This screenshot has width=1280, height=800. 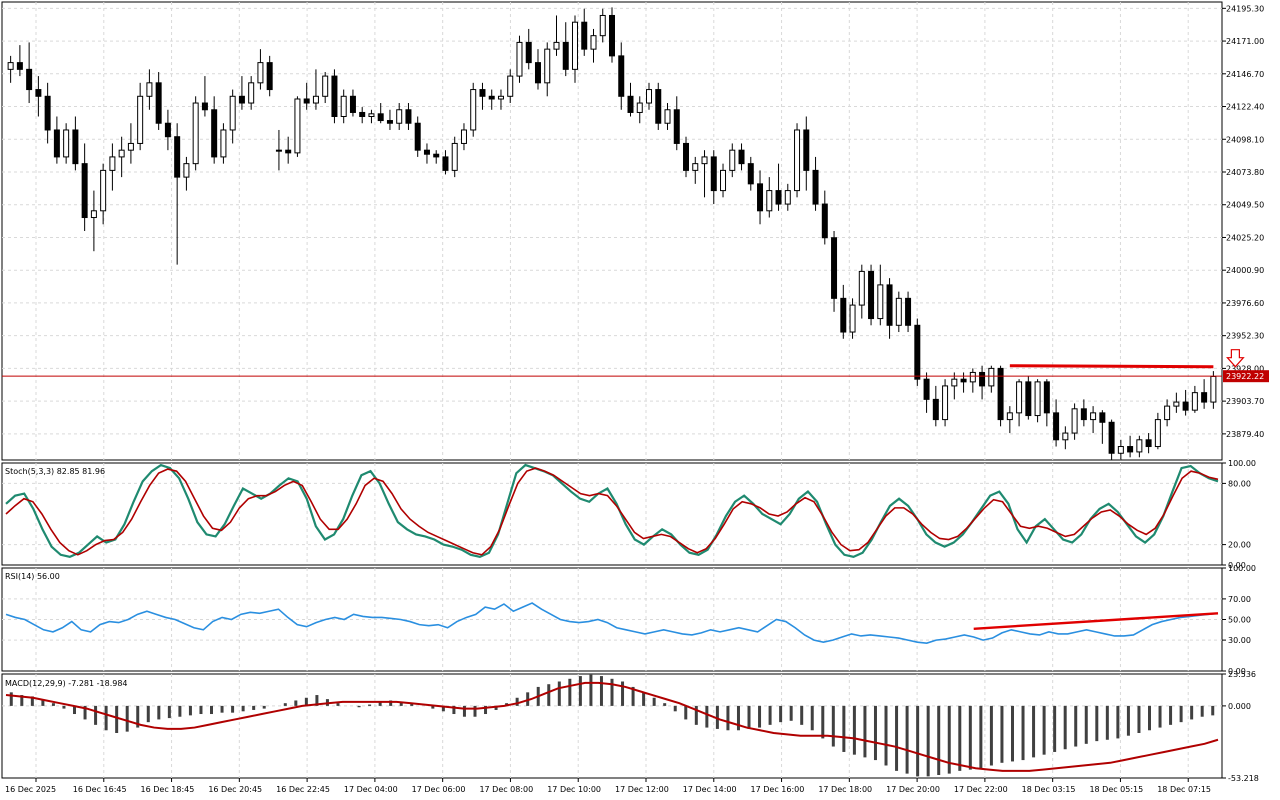 What do you see at coordinates (55, 471) in the screenshot?
I see `stoch-title: Stoch(5,3,3) 82.85 81.96` at bounding box center [55, 471].